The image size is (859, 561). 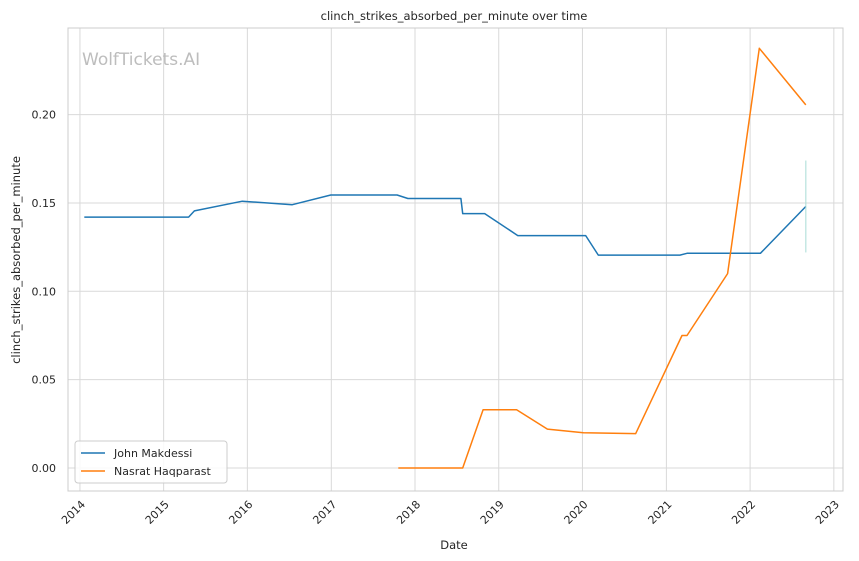 What do you see at coordinates (141, 60) in the screenshot?
I see `watermark-text: WolfTickets.AI` at bounding box center [141, 60].